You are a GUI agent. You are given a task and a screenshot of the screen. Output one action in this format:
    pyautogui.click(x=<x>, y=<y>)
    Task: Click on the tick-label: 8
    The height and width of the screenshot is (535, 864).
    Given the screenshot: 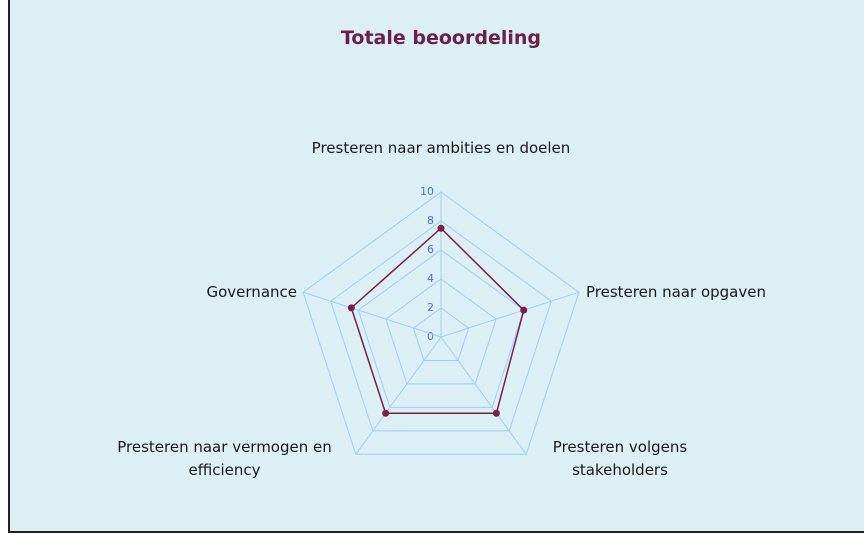 What is the action you would take?
    pyautogui.click(x=430, y=220)
    